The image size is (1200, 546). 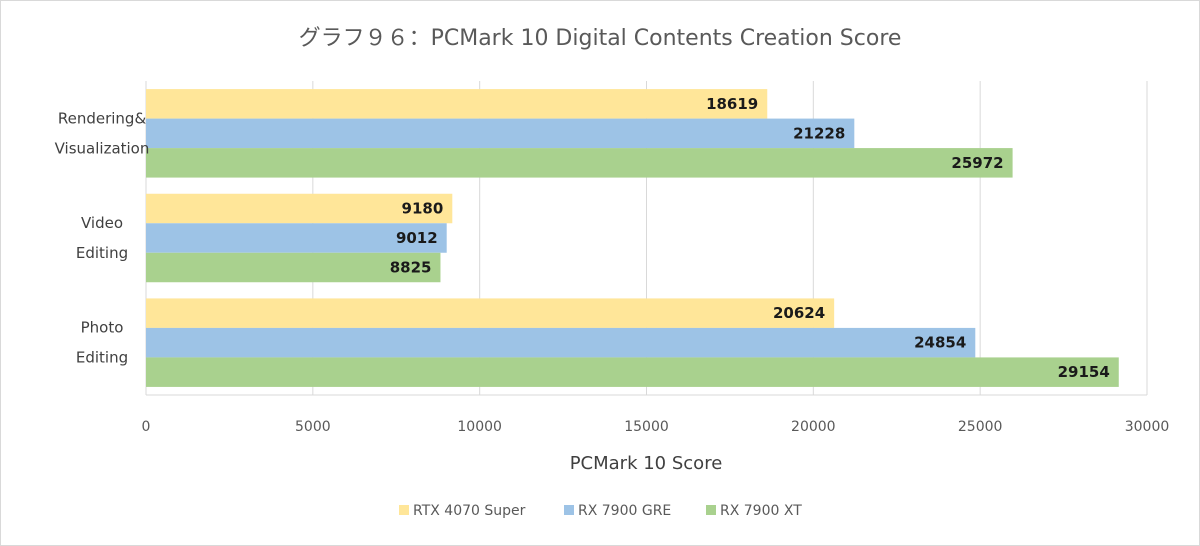 I want to click on data-label: 9180, so click(x=423, y=209).